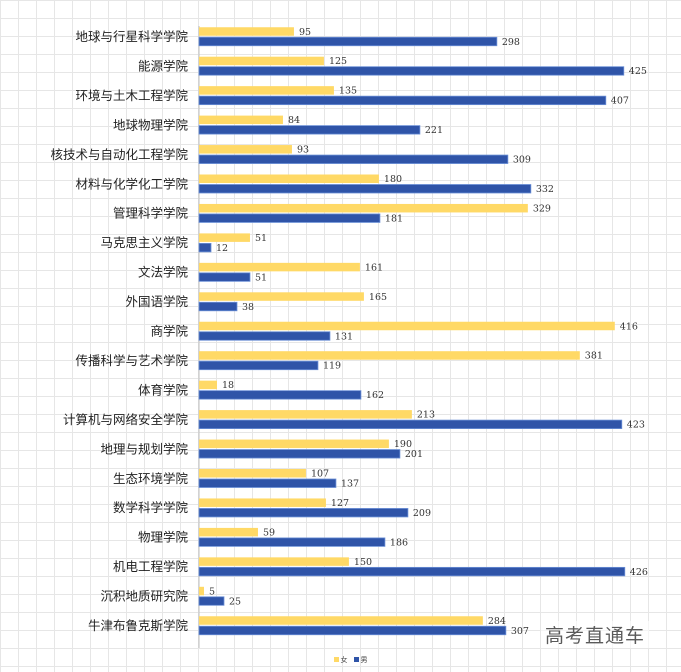 The width and height of the screenshot is (681, 672). Describe the element at coordinates (363, 562) in the screenshot. I see `data-label-female: 150` at that location.